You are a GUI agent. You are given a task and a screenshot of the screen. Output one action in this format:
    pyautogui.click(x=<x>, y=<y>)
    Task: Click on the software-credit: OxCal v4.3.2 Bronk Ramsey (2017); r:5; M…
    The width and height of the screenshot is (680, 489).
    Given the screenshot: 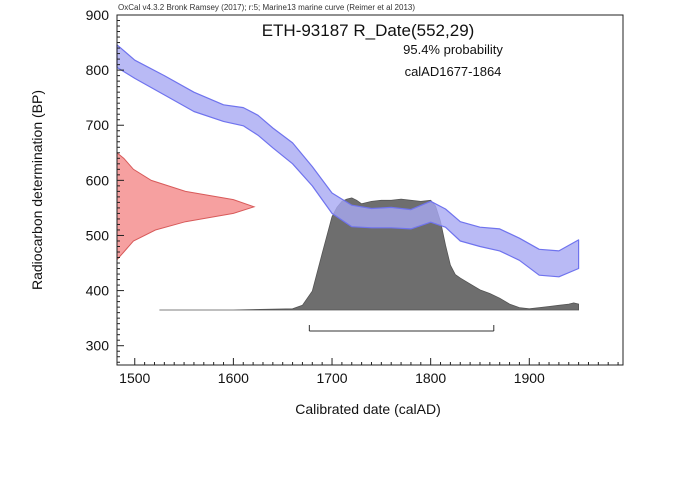 What is the action you would take?
    pyautogui.click(x=266, y=7)
    